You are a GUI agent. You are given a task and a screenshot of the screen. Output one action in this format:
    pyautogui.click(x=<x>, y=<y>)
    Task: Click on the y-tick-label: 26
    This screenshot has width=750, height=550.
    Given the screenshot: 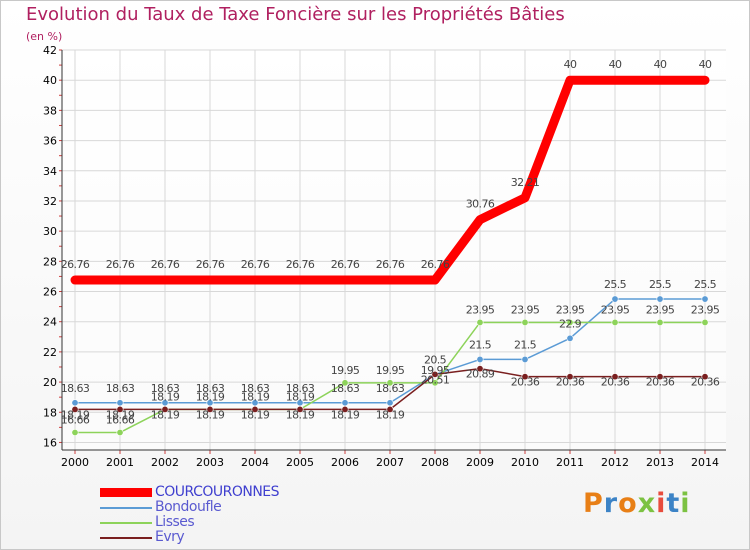 What is the action you would take?
    pyautogui.click(x=50, y=292)
    